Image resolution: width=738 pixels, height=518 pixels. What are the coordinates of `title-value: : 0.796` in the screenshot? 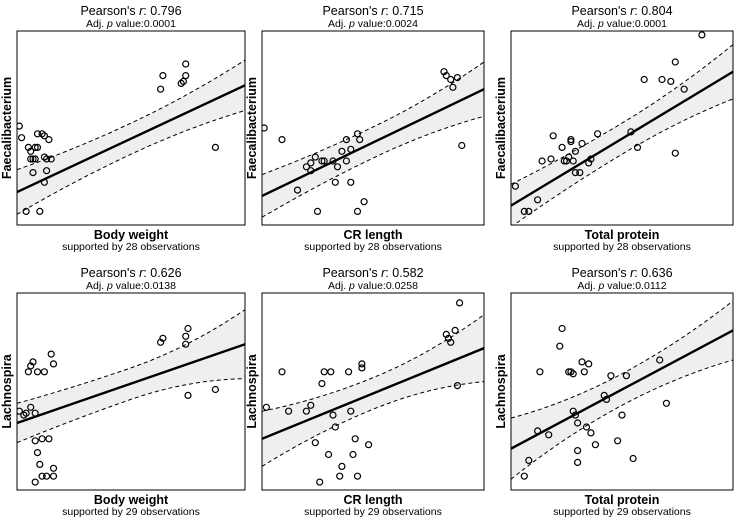 It's located at (162, 11).